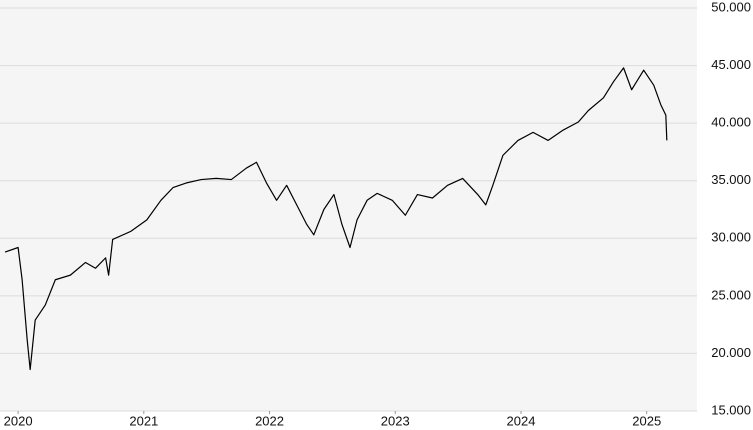  What do you see at coordinates (731, 7) in the screenshot?
I see `y-tick-label: 50.000` at bounding box center [731, 7].